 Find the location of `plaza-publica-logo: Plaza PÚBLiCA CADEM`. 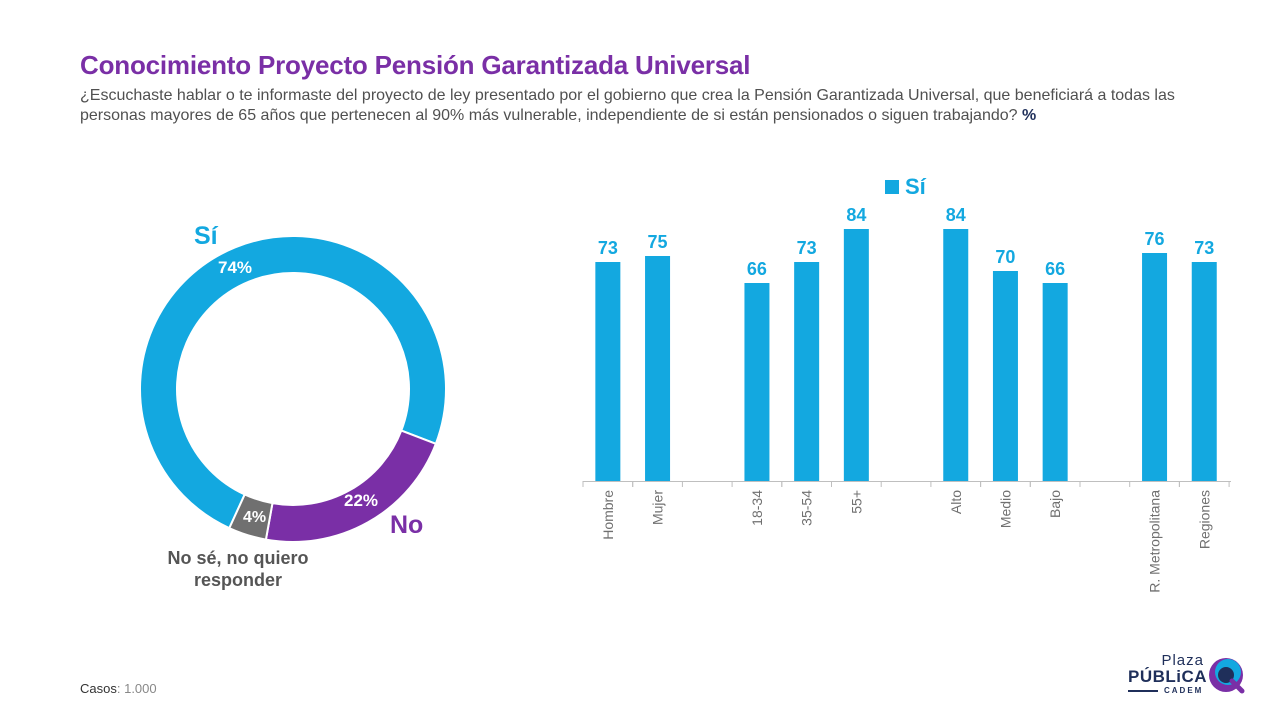

plaza-publica-logo: Plaza PÚBLiCA CADEM is located at coordinates (1186, 674).